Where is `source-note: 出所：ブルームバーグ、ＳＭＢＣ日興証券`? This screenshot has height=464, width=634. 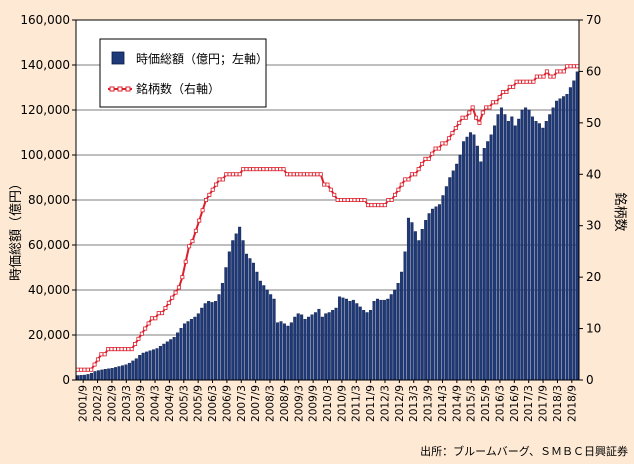
source-note: 出所：ブルームバーグ、ＳＭＢＣ日興証券 is located at coordinates (524, 451).